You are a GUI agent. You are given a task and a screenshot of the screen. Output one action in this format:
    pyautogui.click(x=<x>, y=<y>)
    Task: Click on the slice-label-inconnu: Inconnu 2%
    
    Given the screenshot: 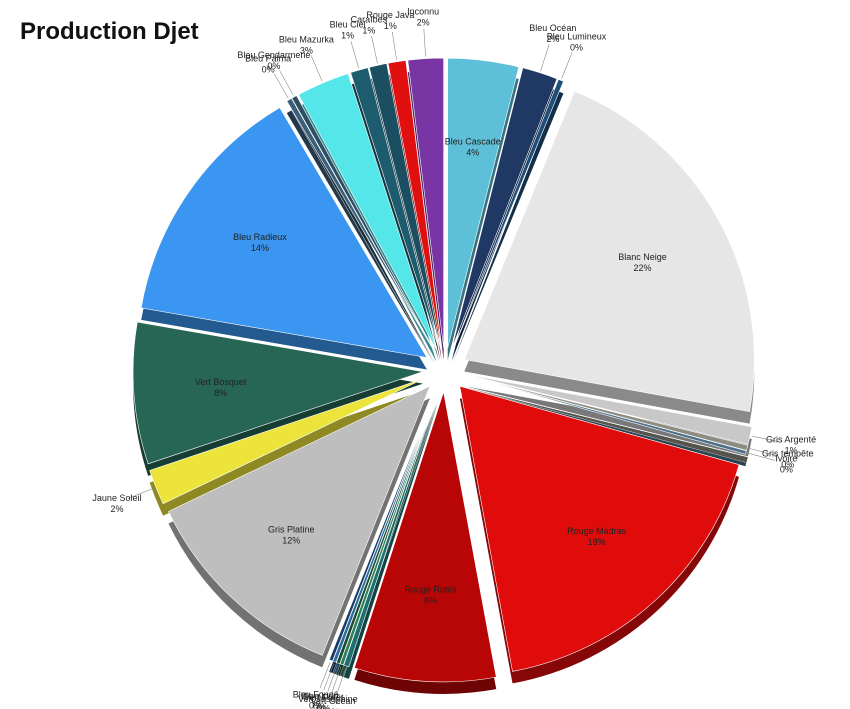 What is the action you would take?
    pyautogui.click(x=423, y=17)
    